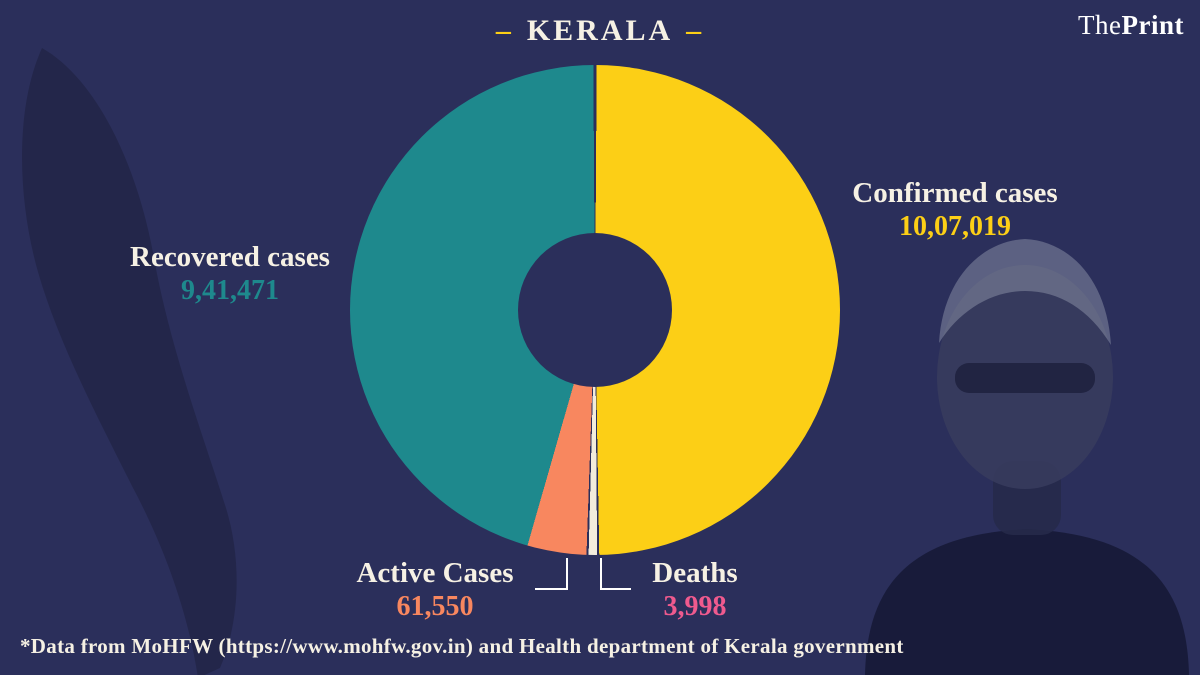 This screenshot has height=675, width=1200. I want to click on active-value: 61,550, so click(435, 606).